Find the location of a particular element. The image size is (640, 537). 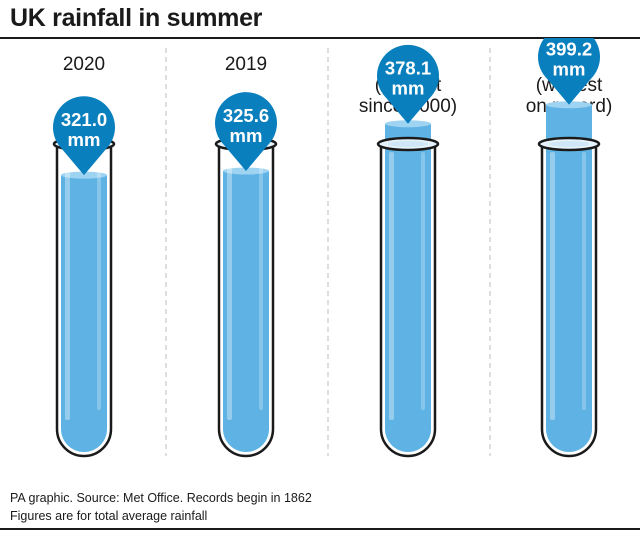

value-label: 325.6 is located at coordinates (246, 115).